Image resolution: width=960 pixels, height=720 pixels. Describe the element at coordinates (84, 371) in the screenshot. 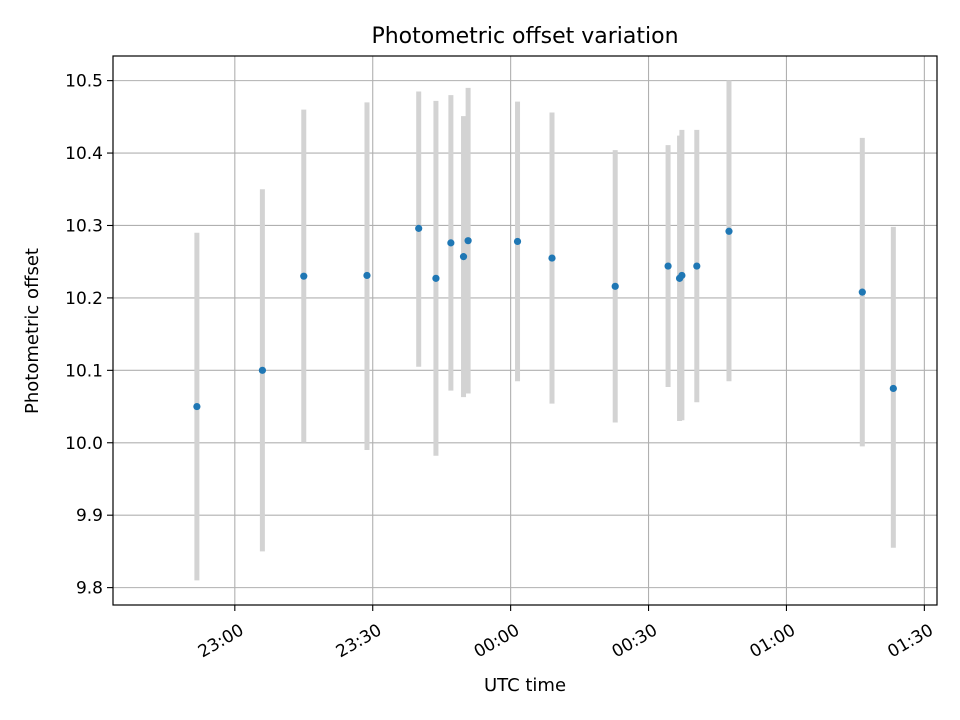

I see `y-tick-label: 10.1` at that location.